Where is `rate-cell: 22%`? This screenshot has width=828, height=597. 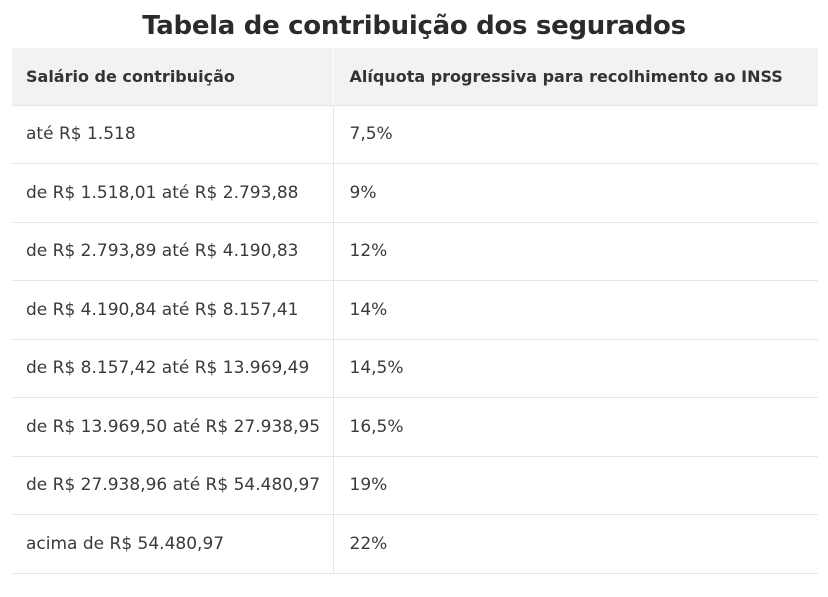 rate-cell: 22% is located at coordinates (575, 544).